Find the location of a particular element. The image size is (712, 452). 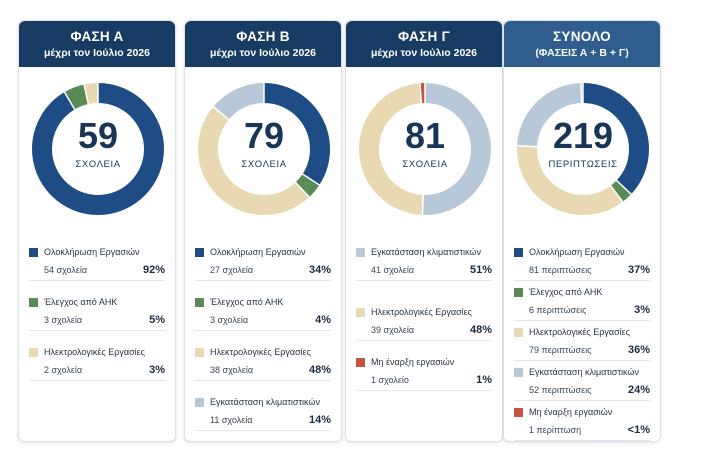

legend-count: 41 σχολεία is located at coordinates (393, 270).